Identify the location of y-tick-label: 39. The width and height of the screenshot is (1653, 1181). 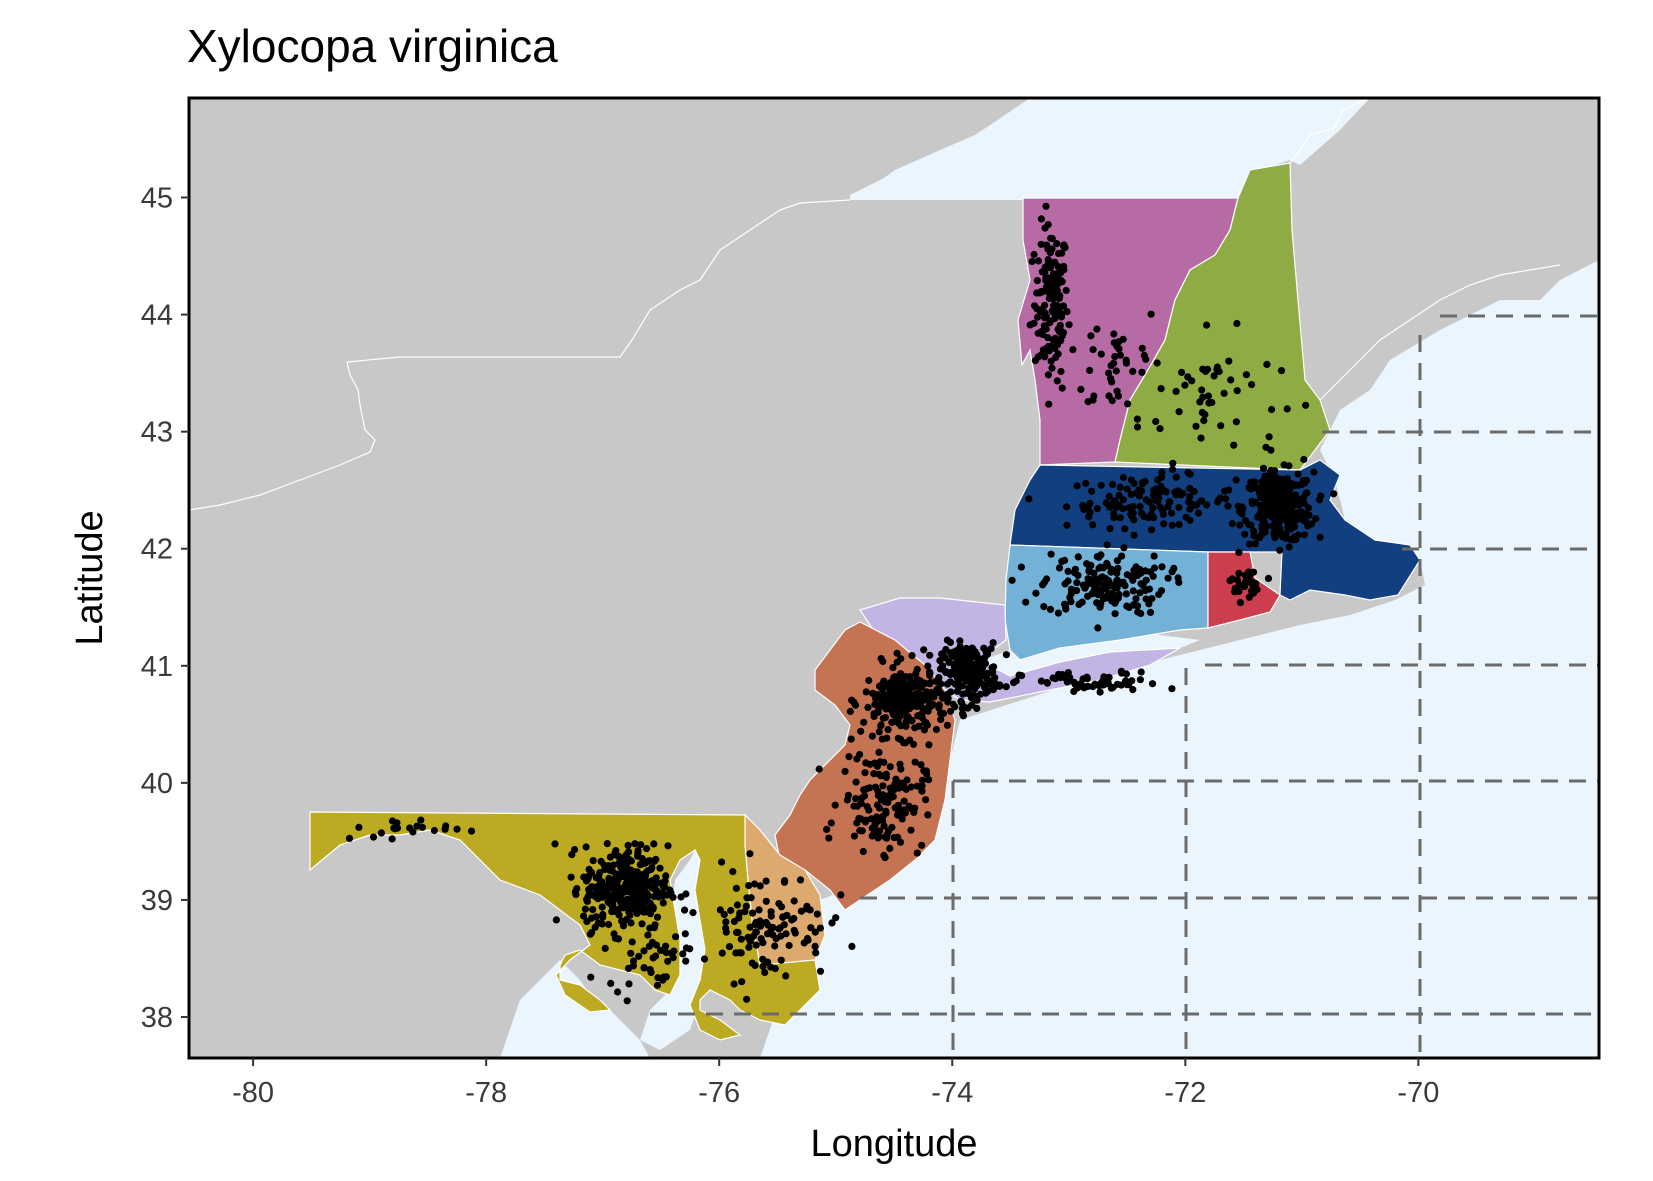
(157, 901).